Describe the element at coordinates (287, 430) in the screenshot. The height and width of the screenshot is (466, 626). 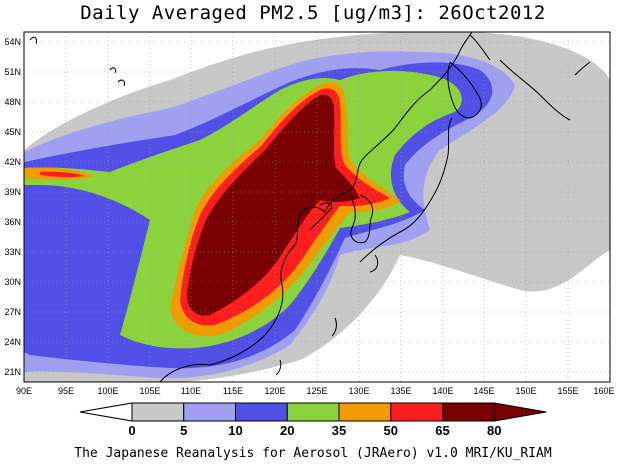
I see `colorbar-label: 20` at that location.